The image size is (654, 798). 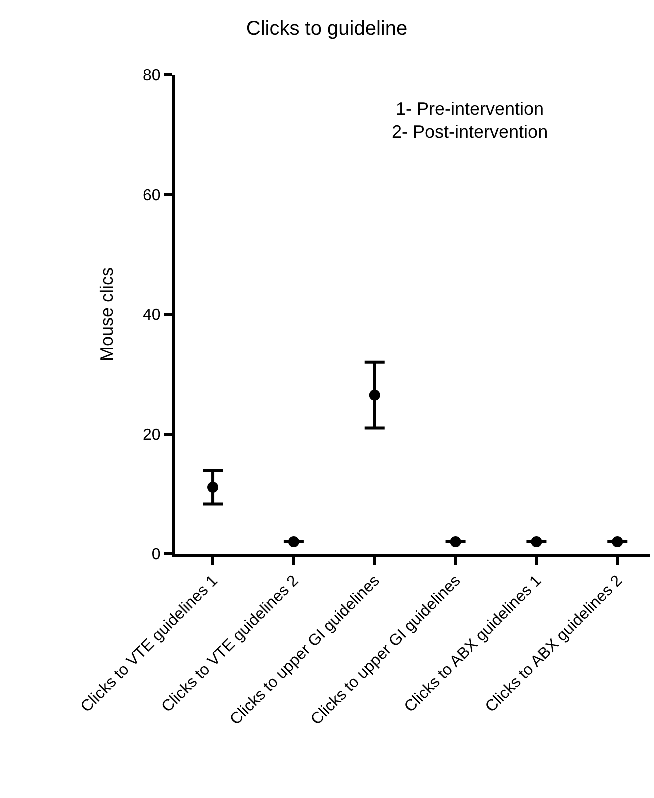 I want to click on y-axis-title: Mouse clics, so click(x=107, y=314).